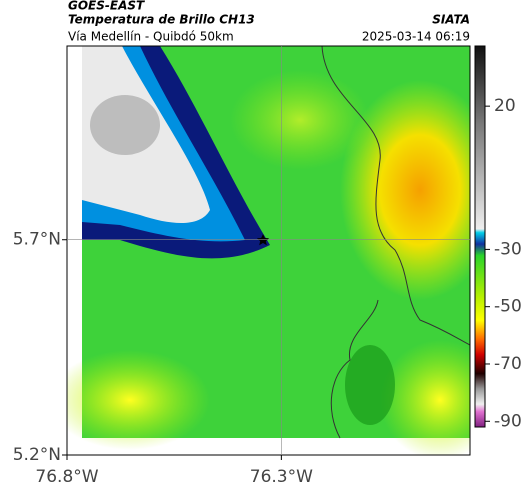 The image size is (526, 495). Describe the element at coordinates (508, 307) in the screenshot. I see `colorbar-tick-label: -50` at that location.